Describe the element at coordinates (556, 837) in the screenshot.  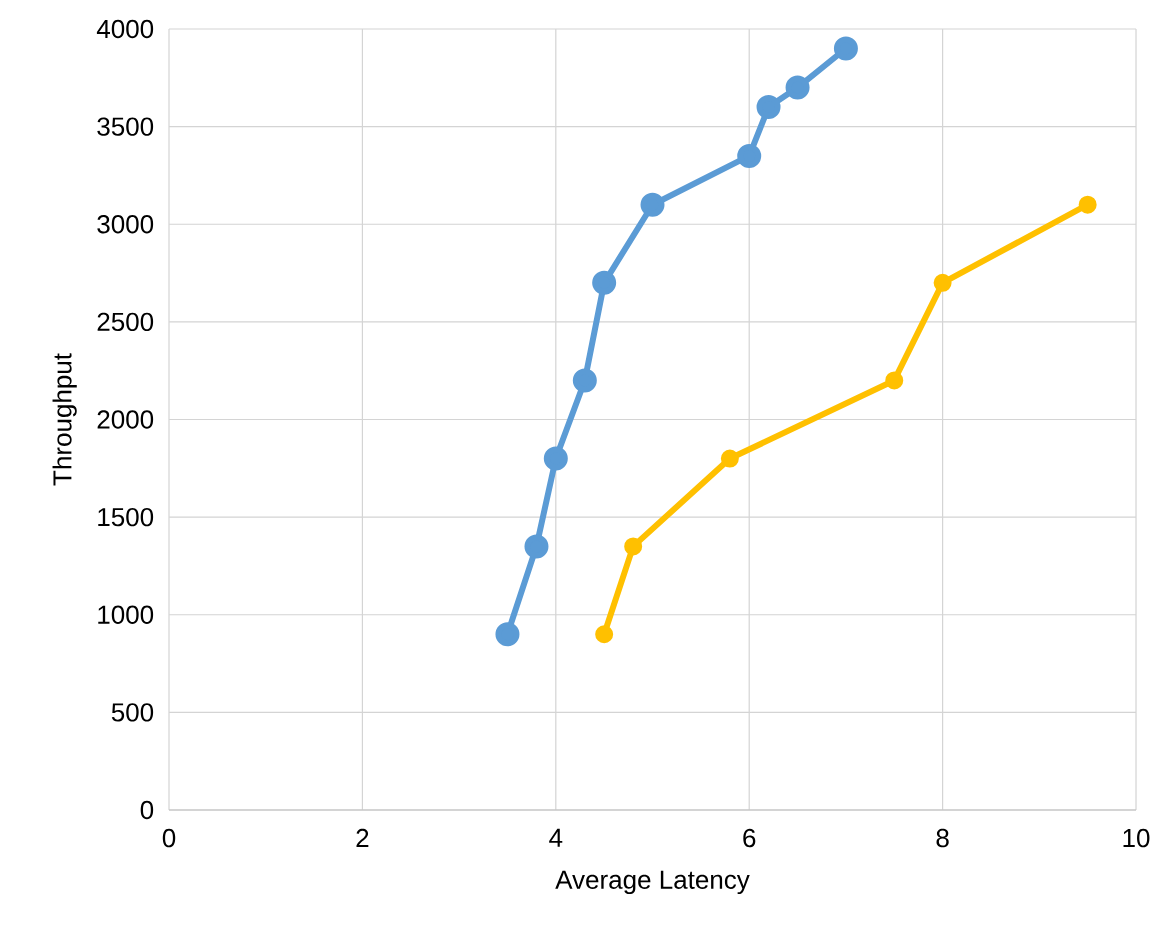
I see `x-tick-label: 4` at that location.